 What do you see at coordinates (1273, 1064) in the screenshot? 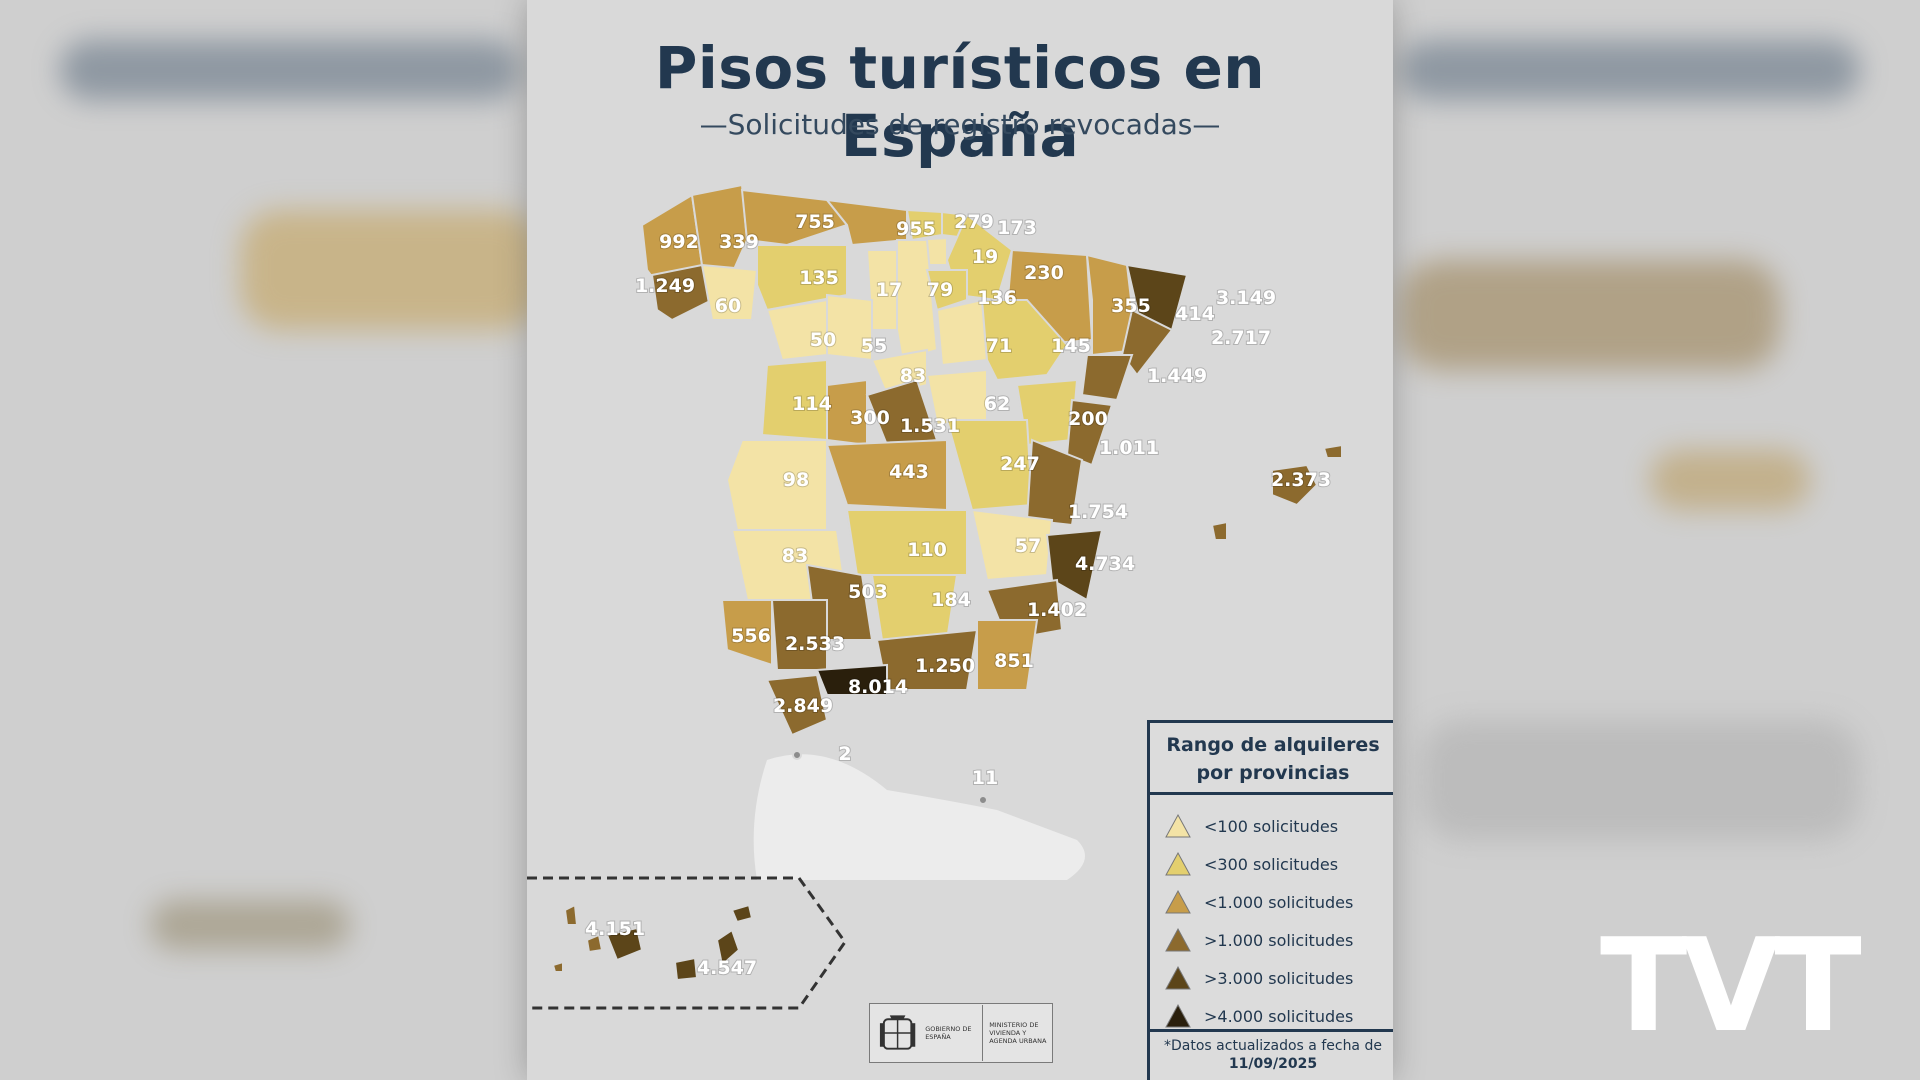
I see `legend-date: 11/09/2025` at bounding box center [1273, 1064].